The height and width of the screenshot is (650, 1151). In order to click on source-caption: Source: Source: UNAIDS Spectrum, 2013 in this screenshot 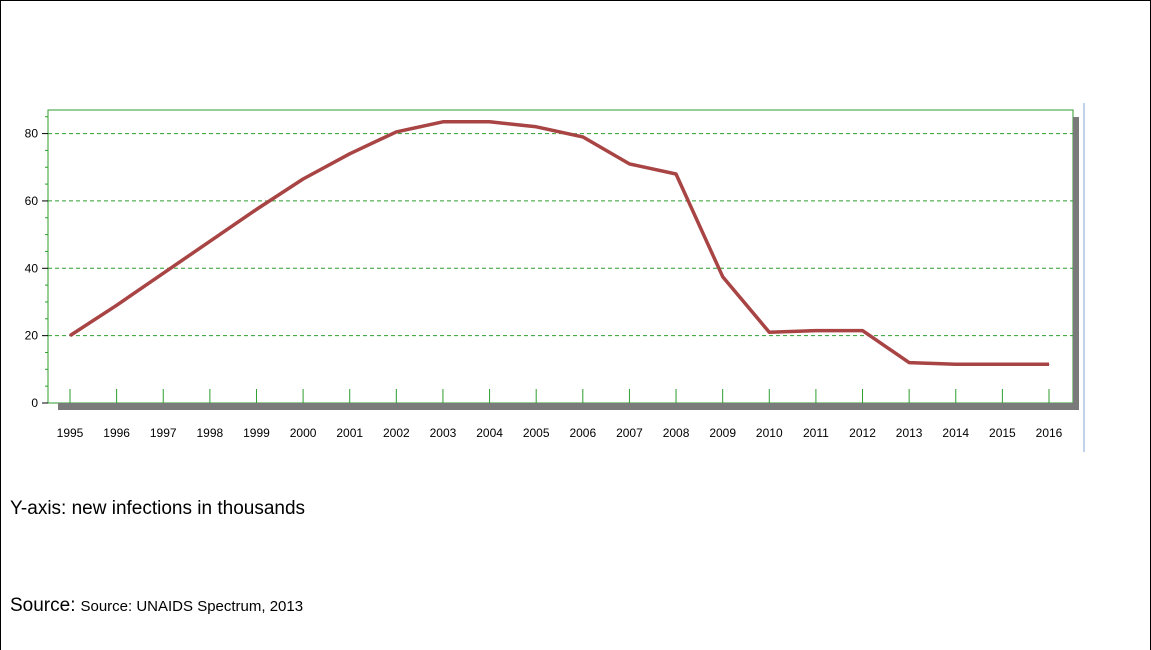, I will do `click(156, 606)`.